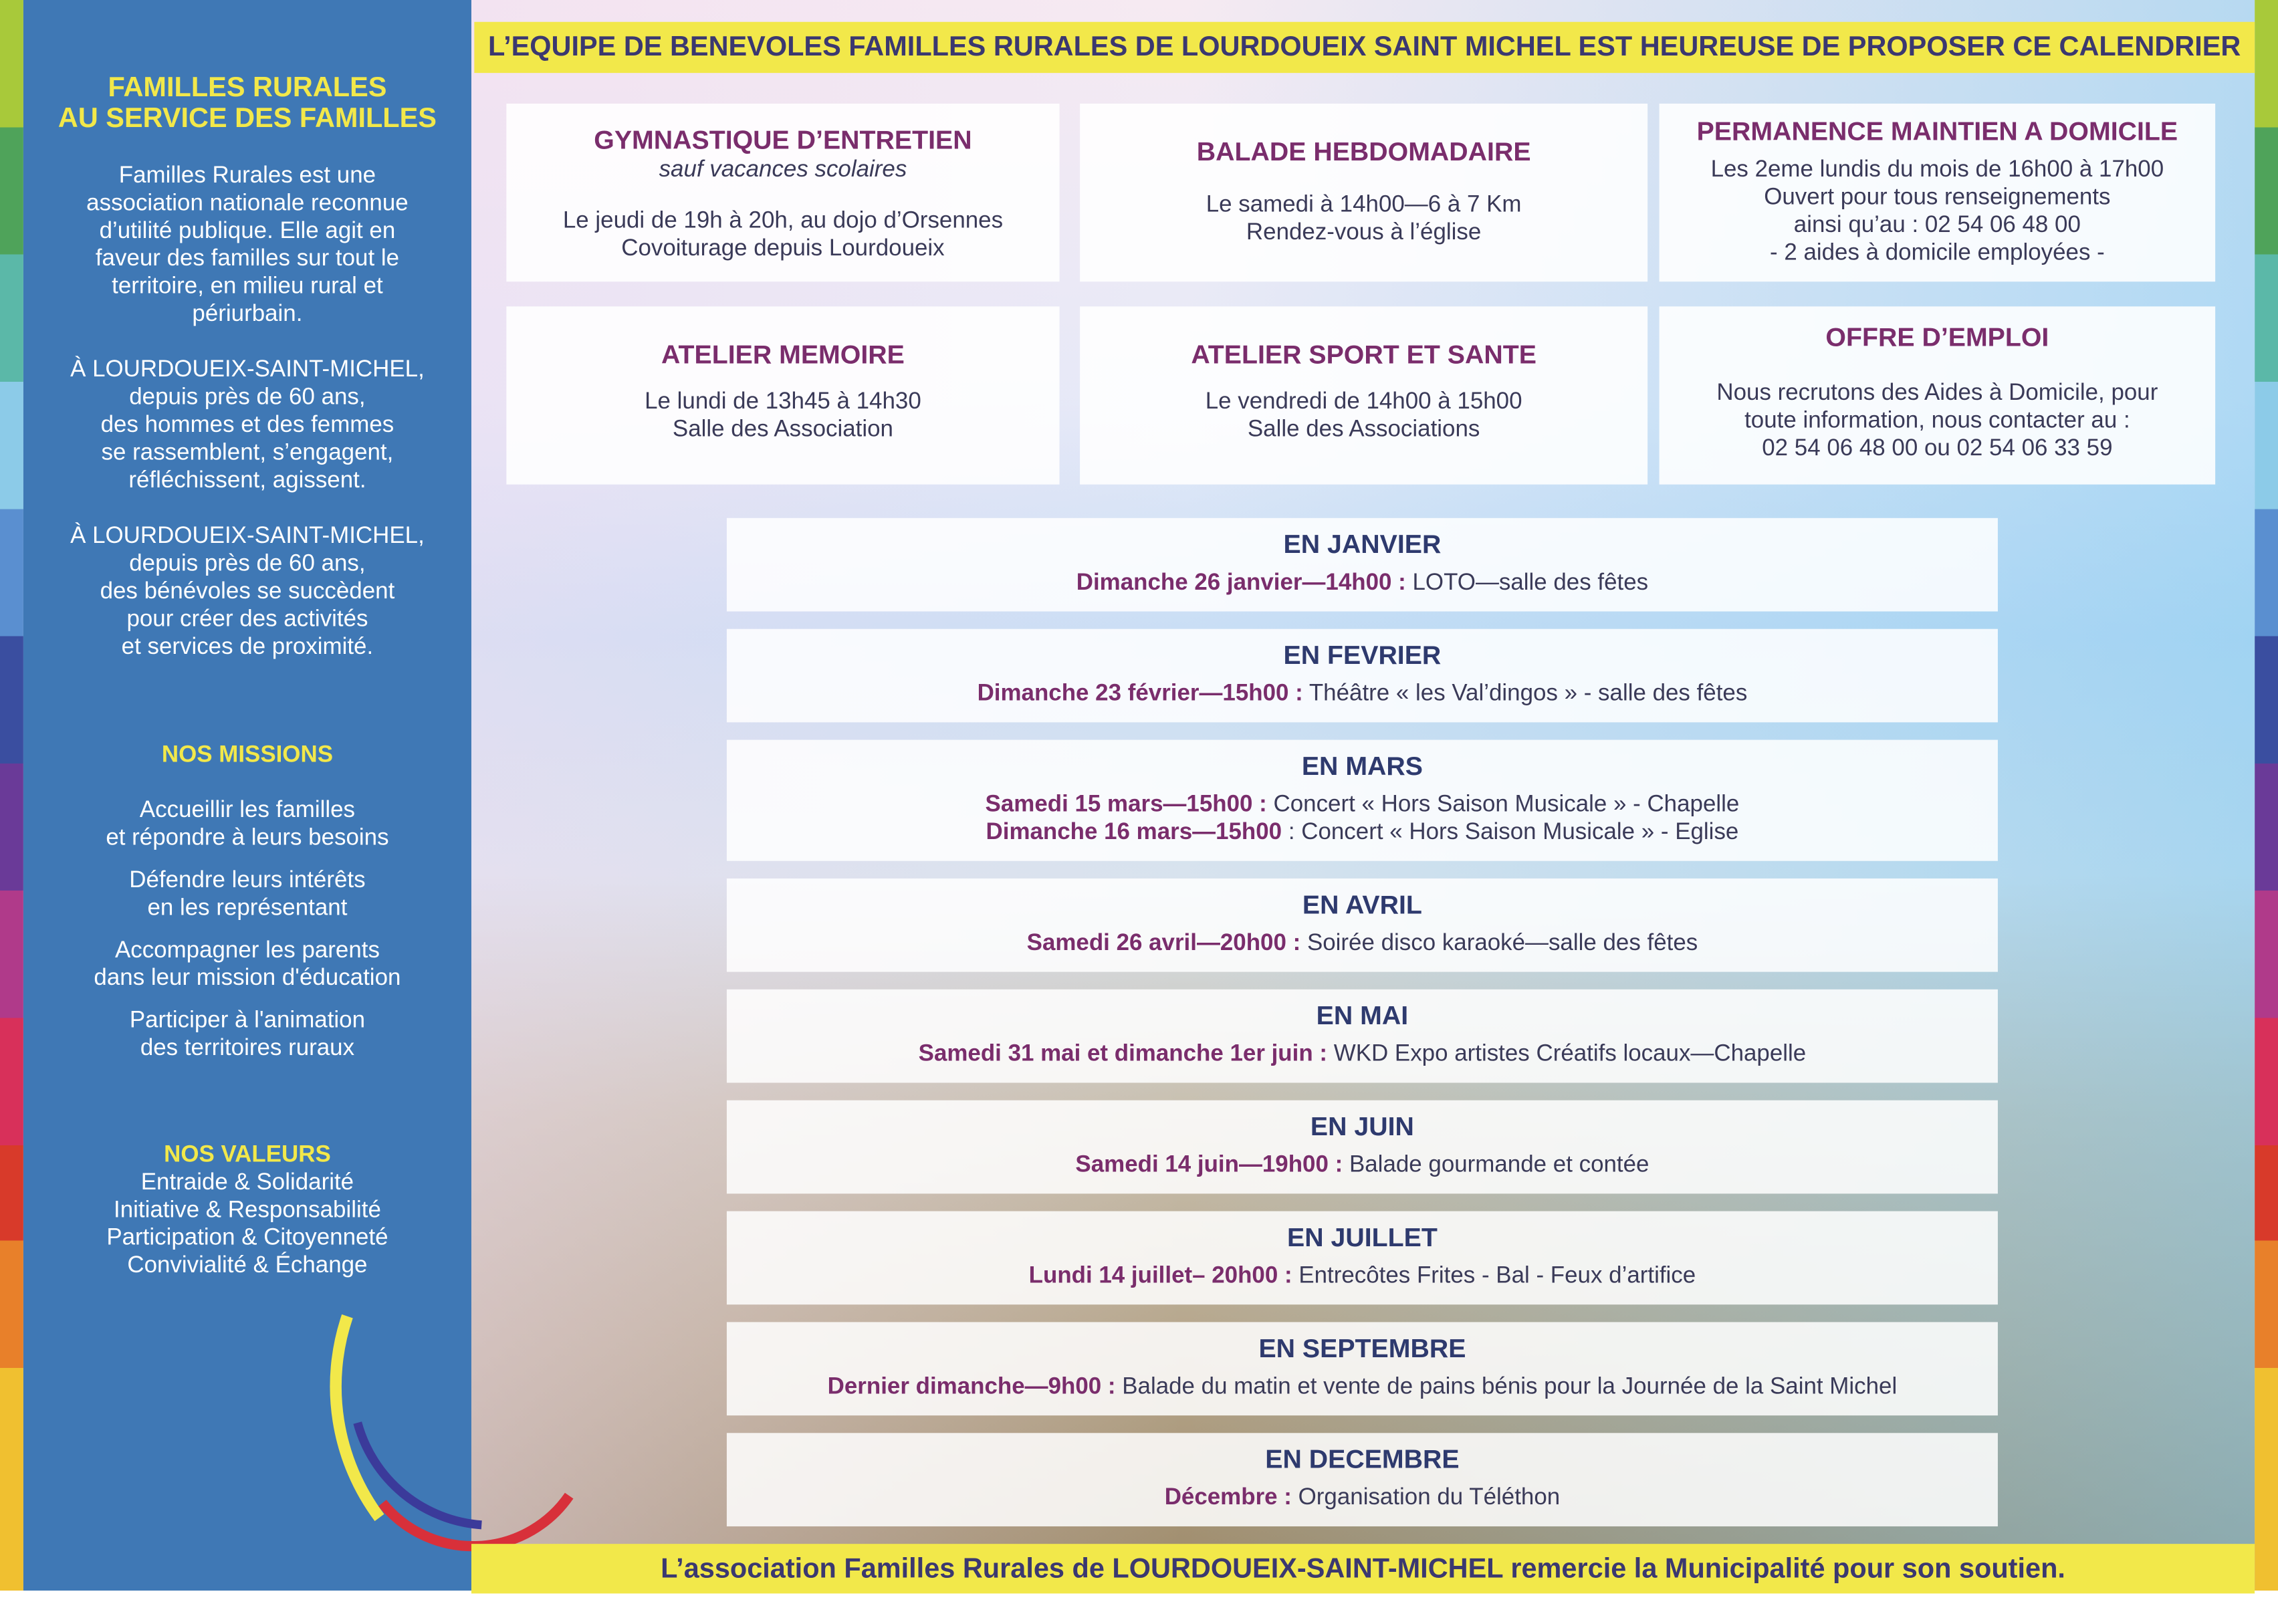 Image resolution: width=2278 pixels, height=1624 pixels. I want to click on text-line: et répondre à leurs besoins, so click(247, 838).